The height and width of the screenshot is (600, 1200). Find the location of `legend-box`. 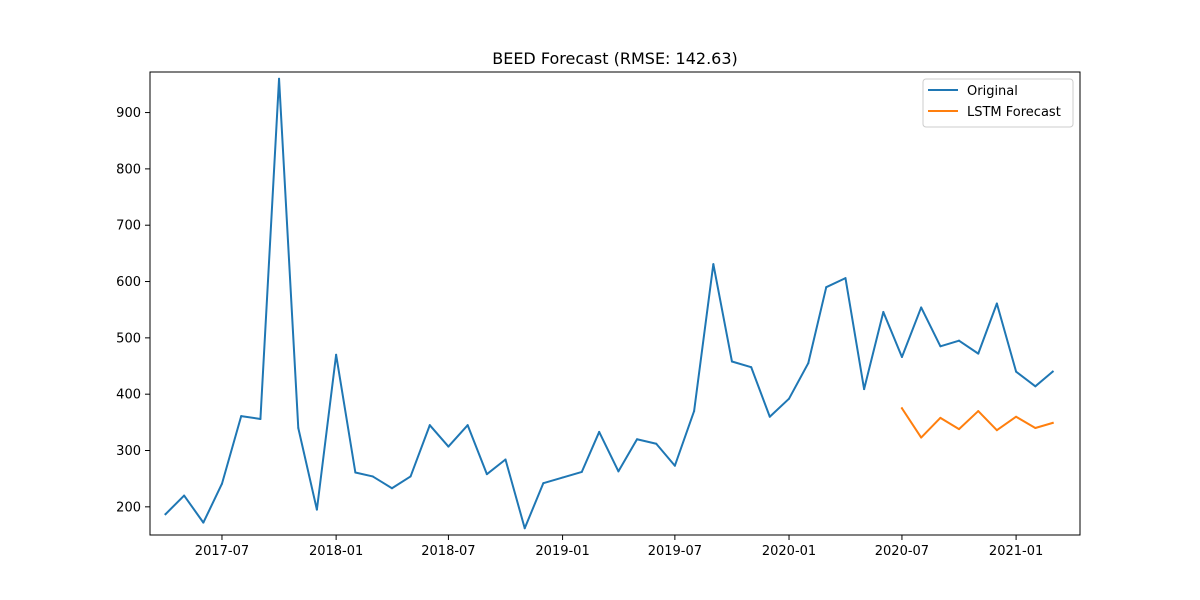

legend-box is located at coordinates (998, 103).